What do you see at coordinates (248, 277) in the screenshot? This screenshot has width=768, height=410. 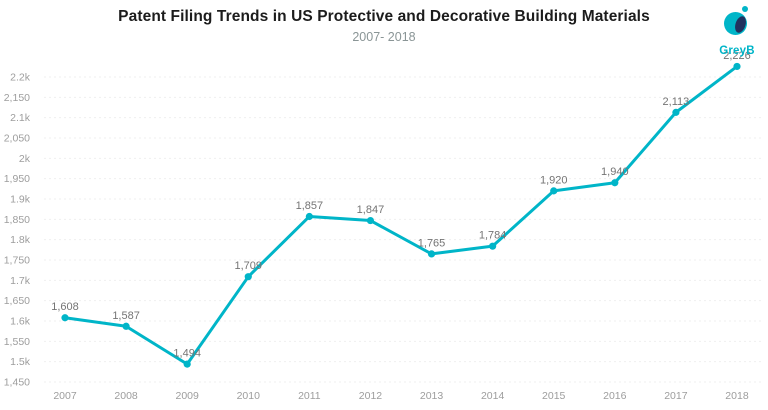 I see `data-point-2010` at bounding box center [248, 277].